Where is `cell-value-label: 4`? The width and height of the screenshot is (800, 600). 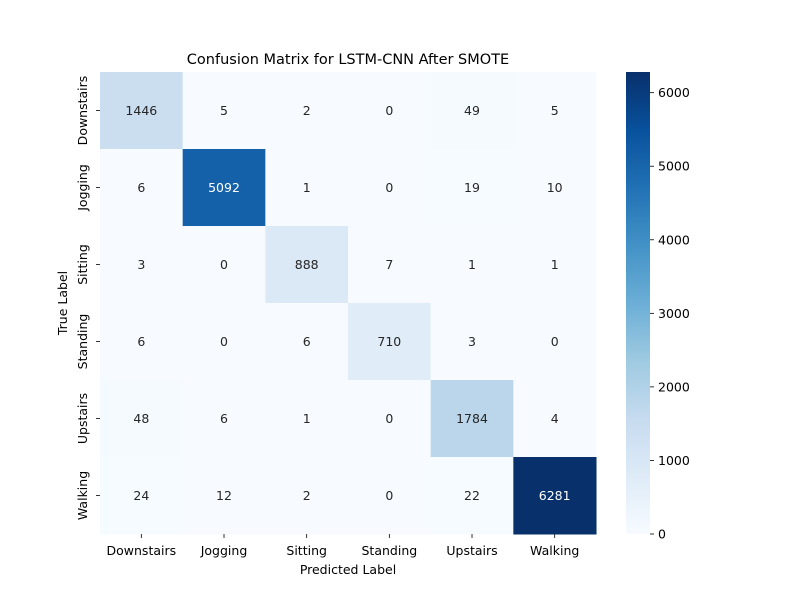 cell-value-label: 4 is located at coordinates (555, 418).